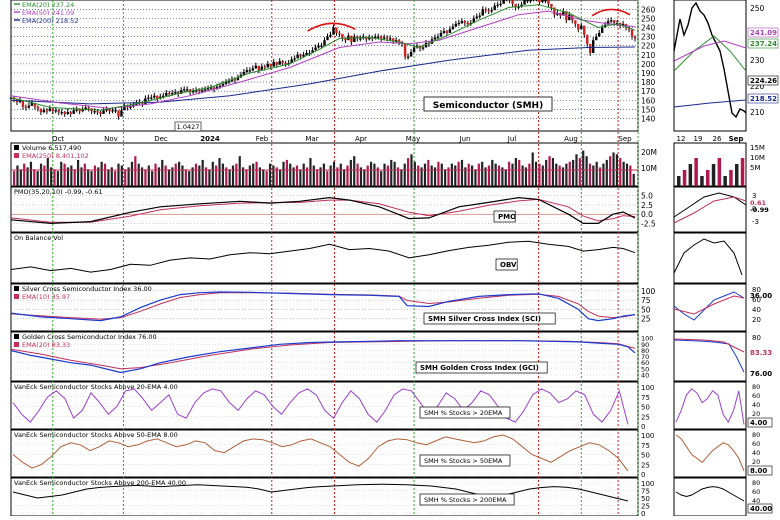 The height and width of the screenshot is (520, 780). I want to click on obv-legend-label: On Balance Vol, so click(38, 238).